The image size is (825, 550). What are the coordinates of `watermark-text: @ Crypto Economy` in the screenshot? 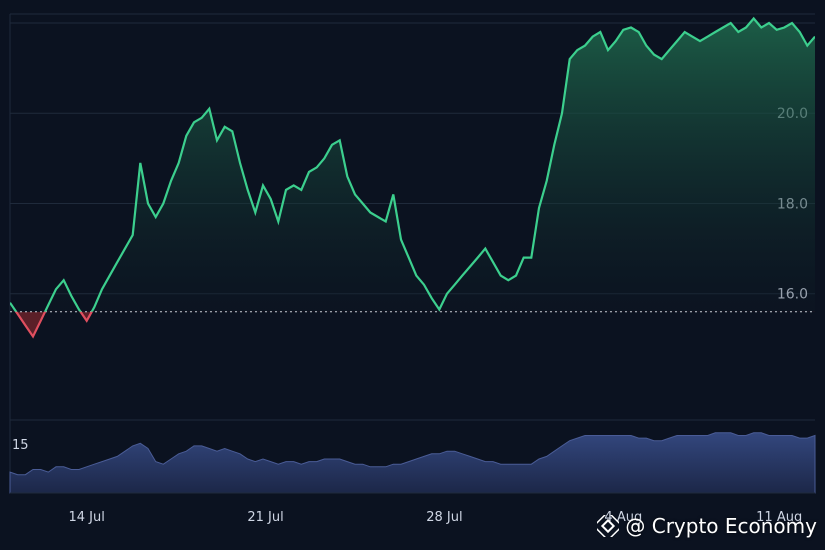 It's located at (721, 526).